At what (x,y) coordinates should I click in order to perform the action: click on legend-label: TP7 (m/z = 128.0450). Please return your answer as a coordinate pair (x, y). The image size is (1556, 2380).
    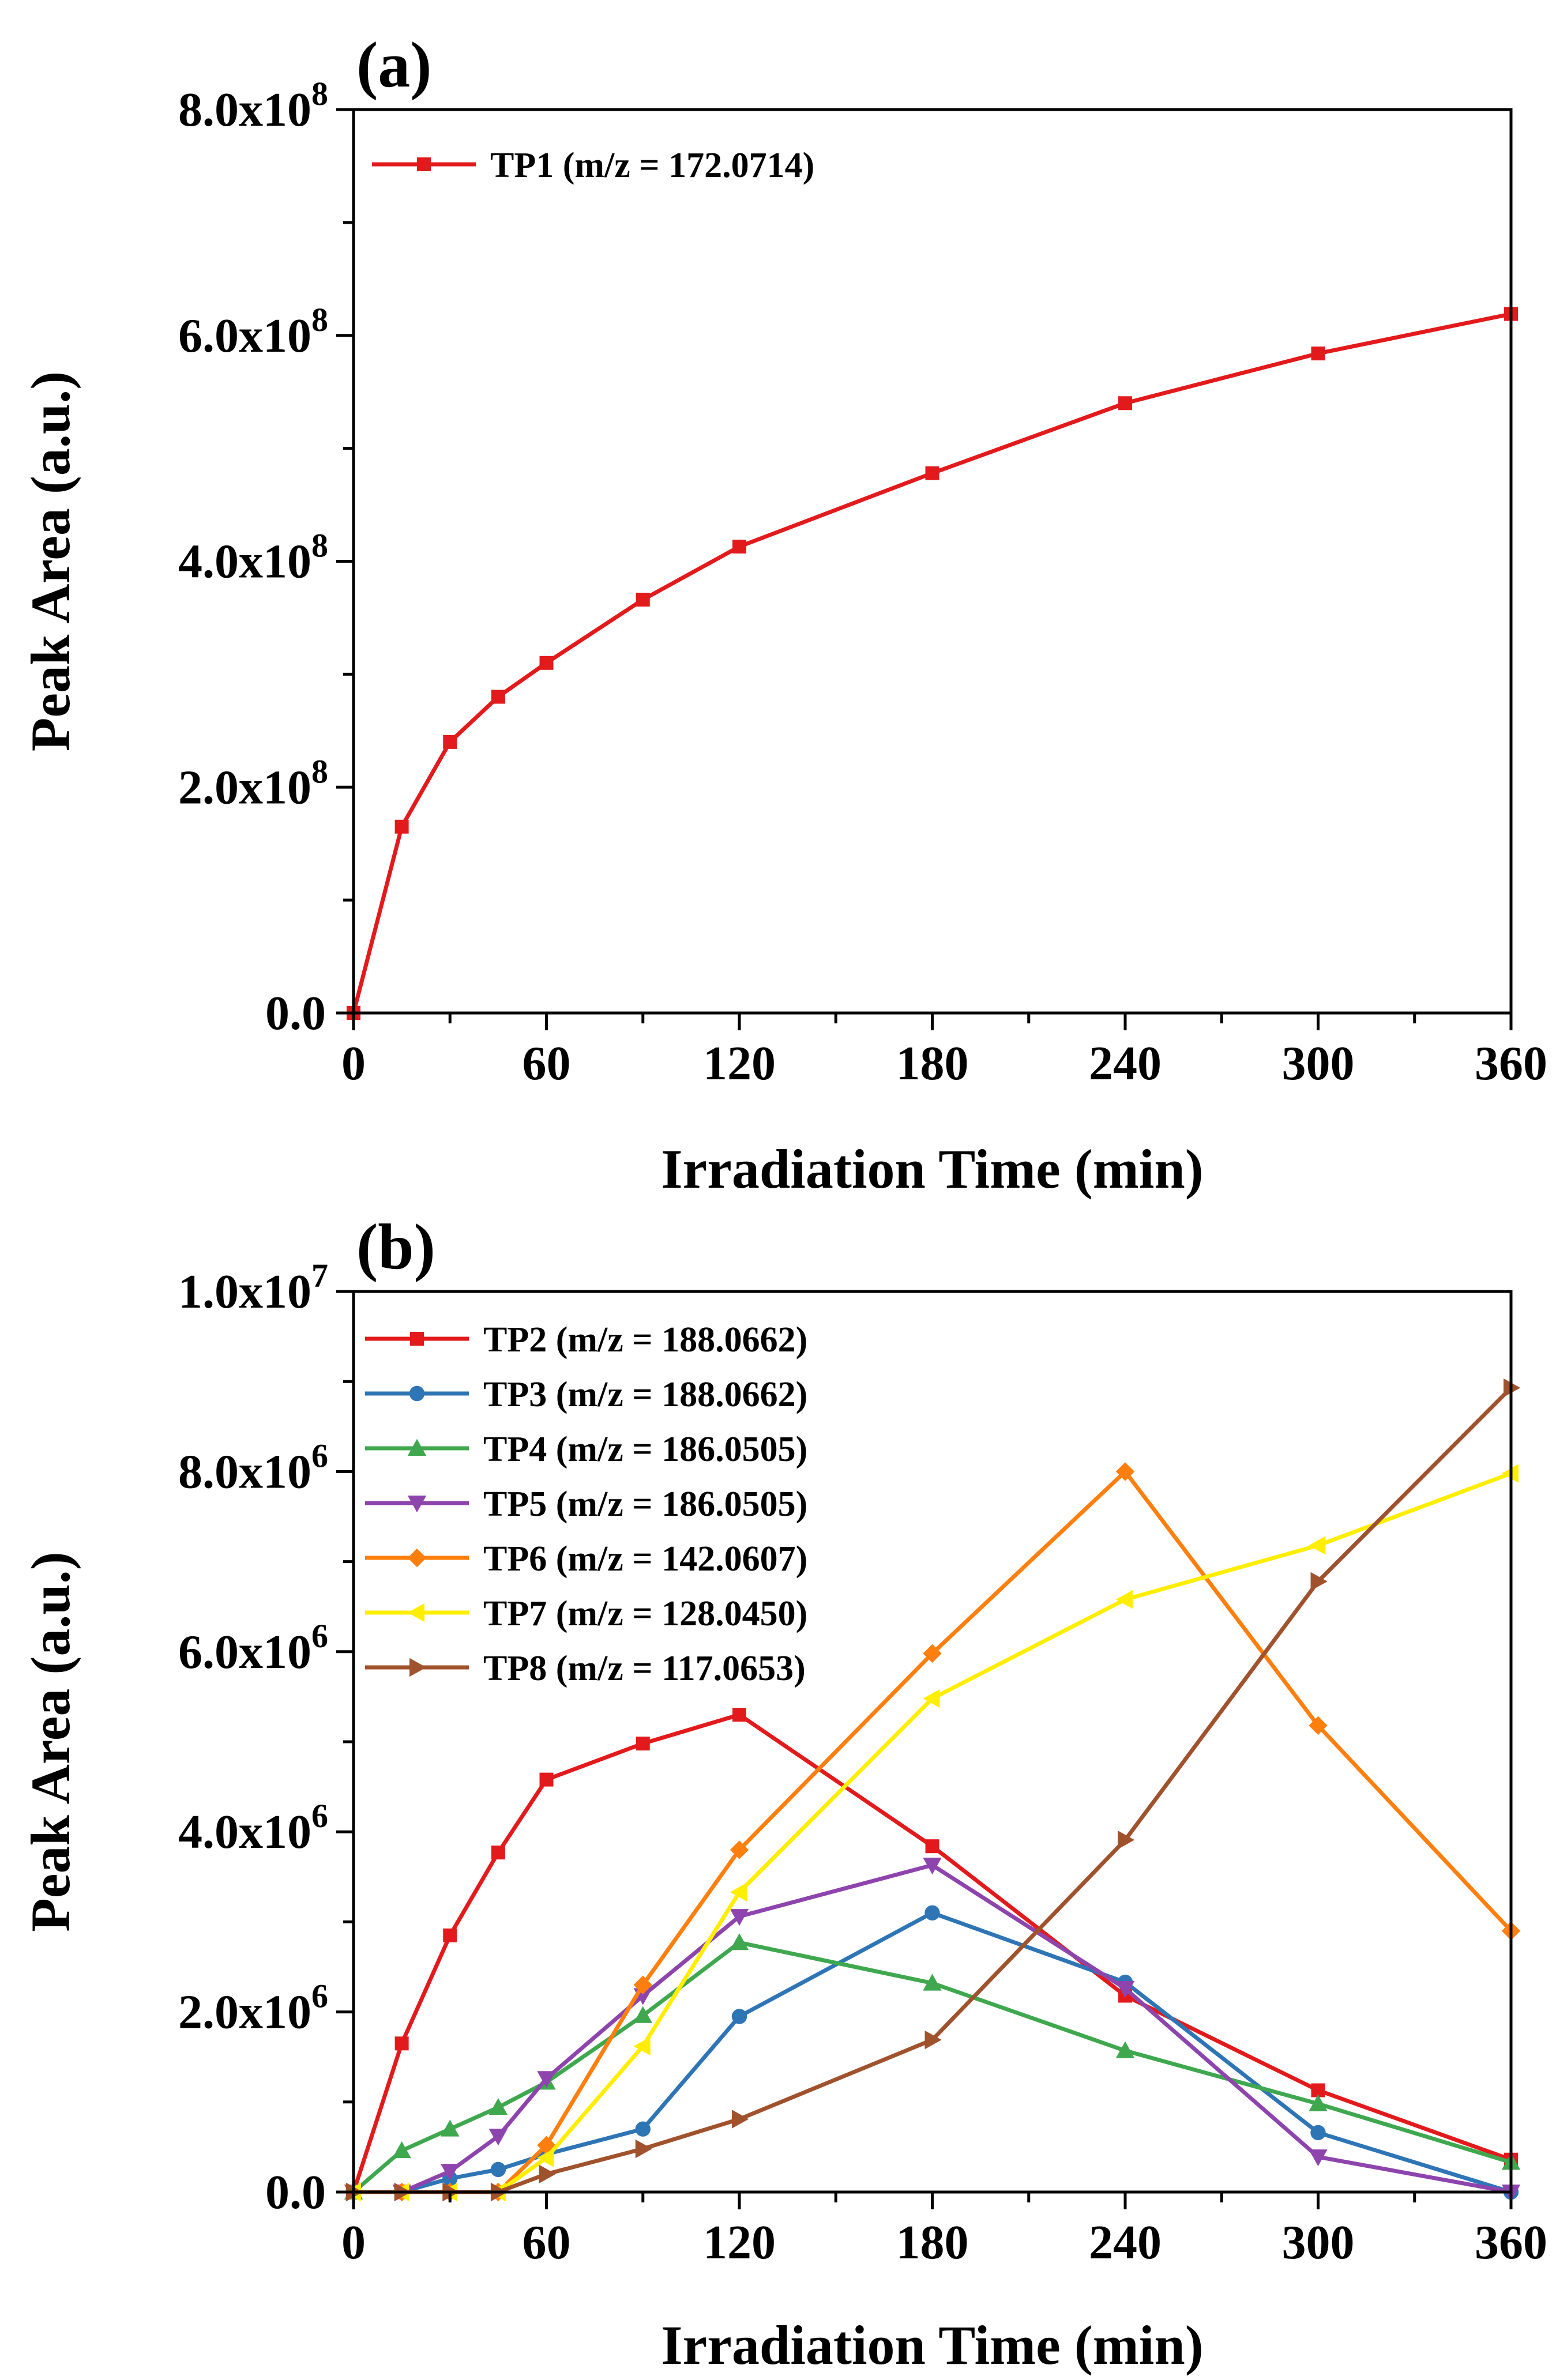
    Looking at the image, I should click on (645, 1613).